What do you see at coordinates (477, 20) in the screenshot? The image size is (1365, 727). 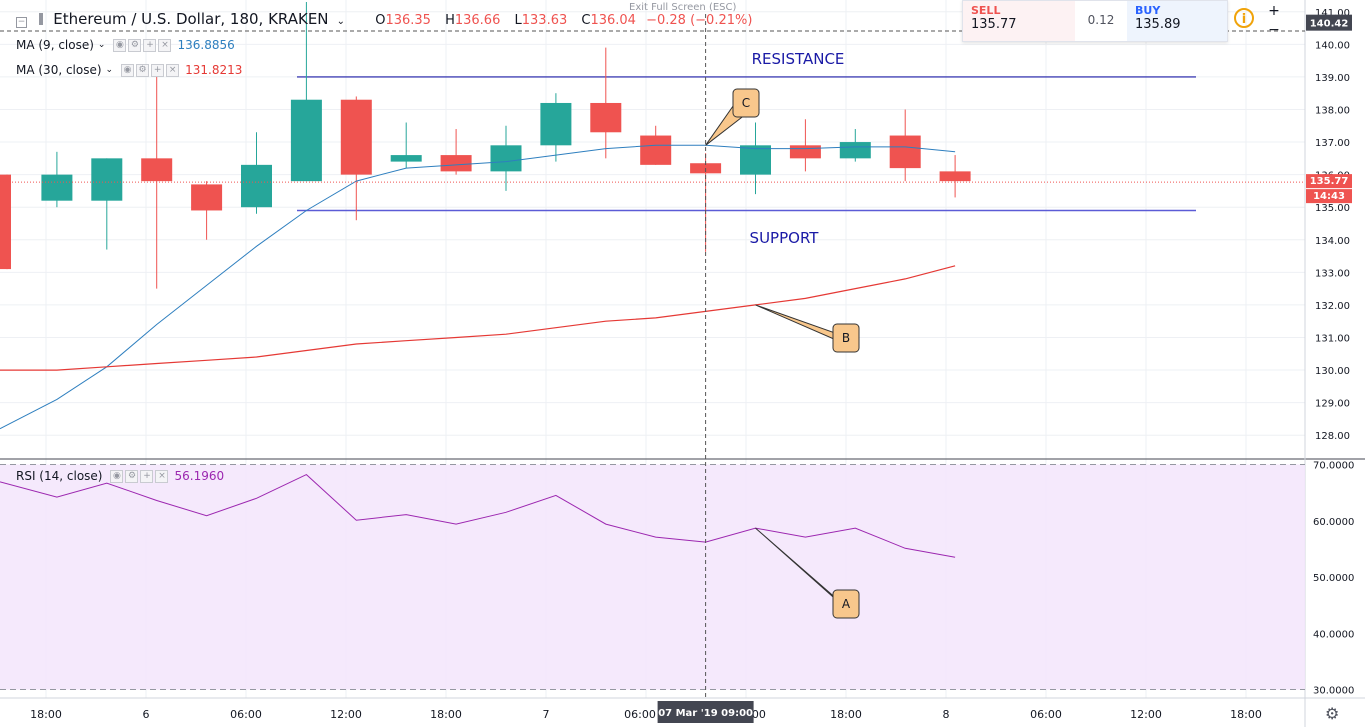 I see `ohlc-high: 136.66` at bounding box center [477, 20].